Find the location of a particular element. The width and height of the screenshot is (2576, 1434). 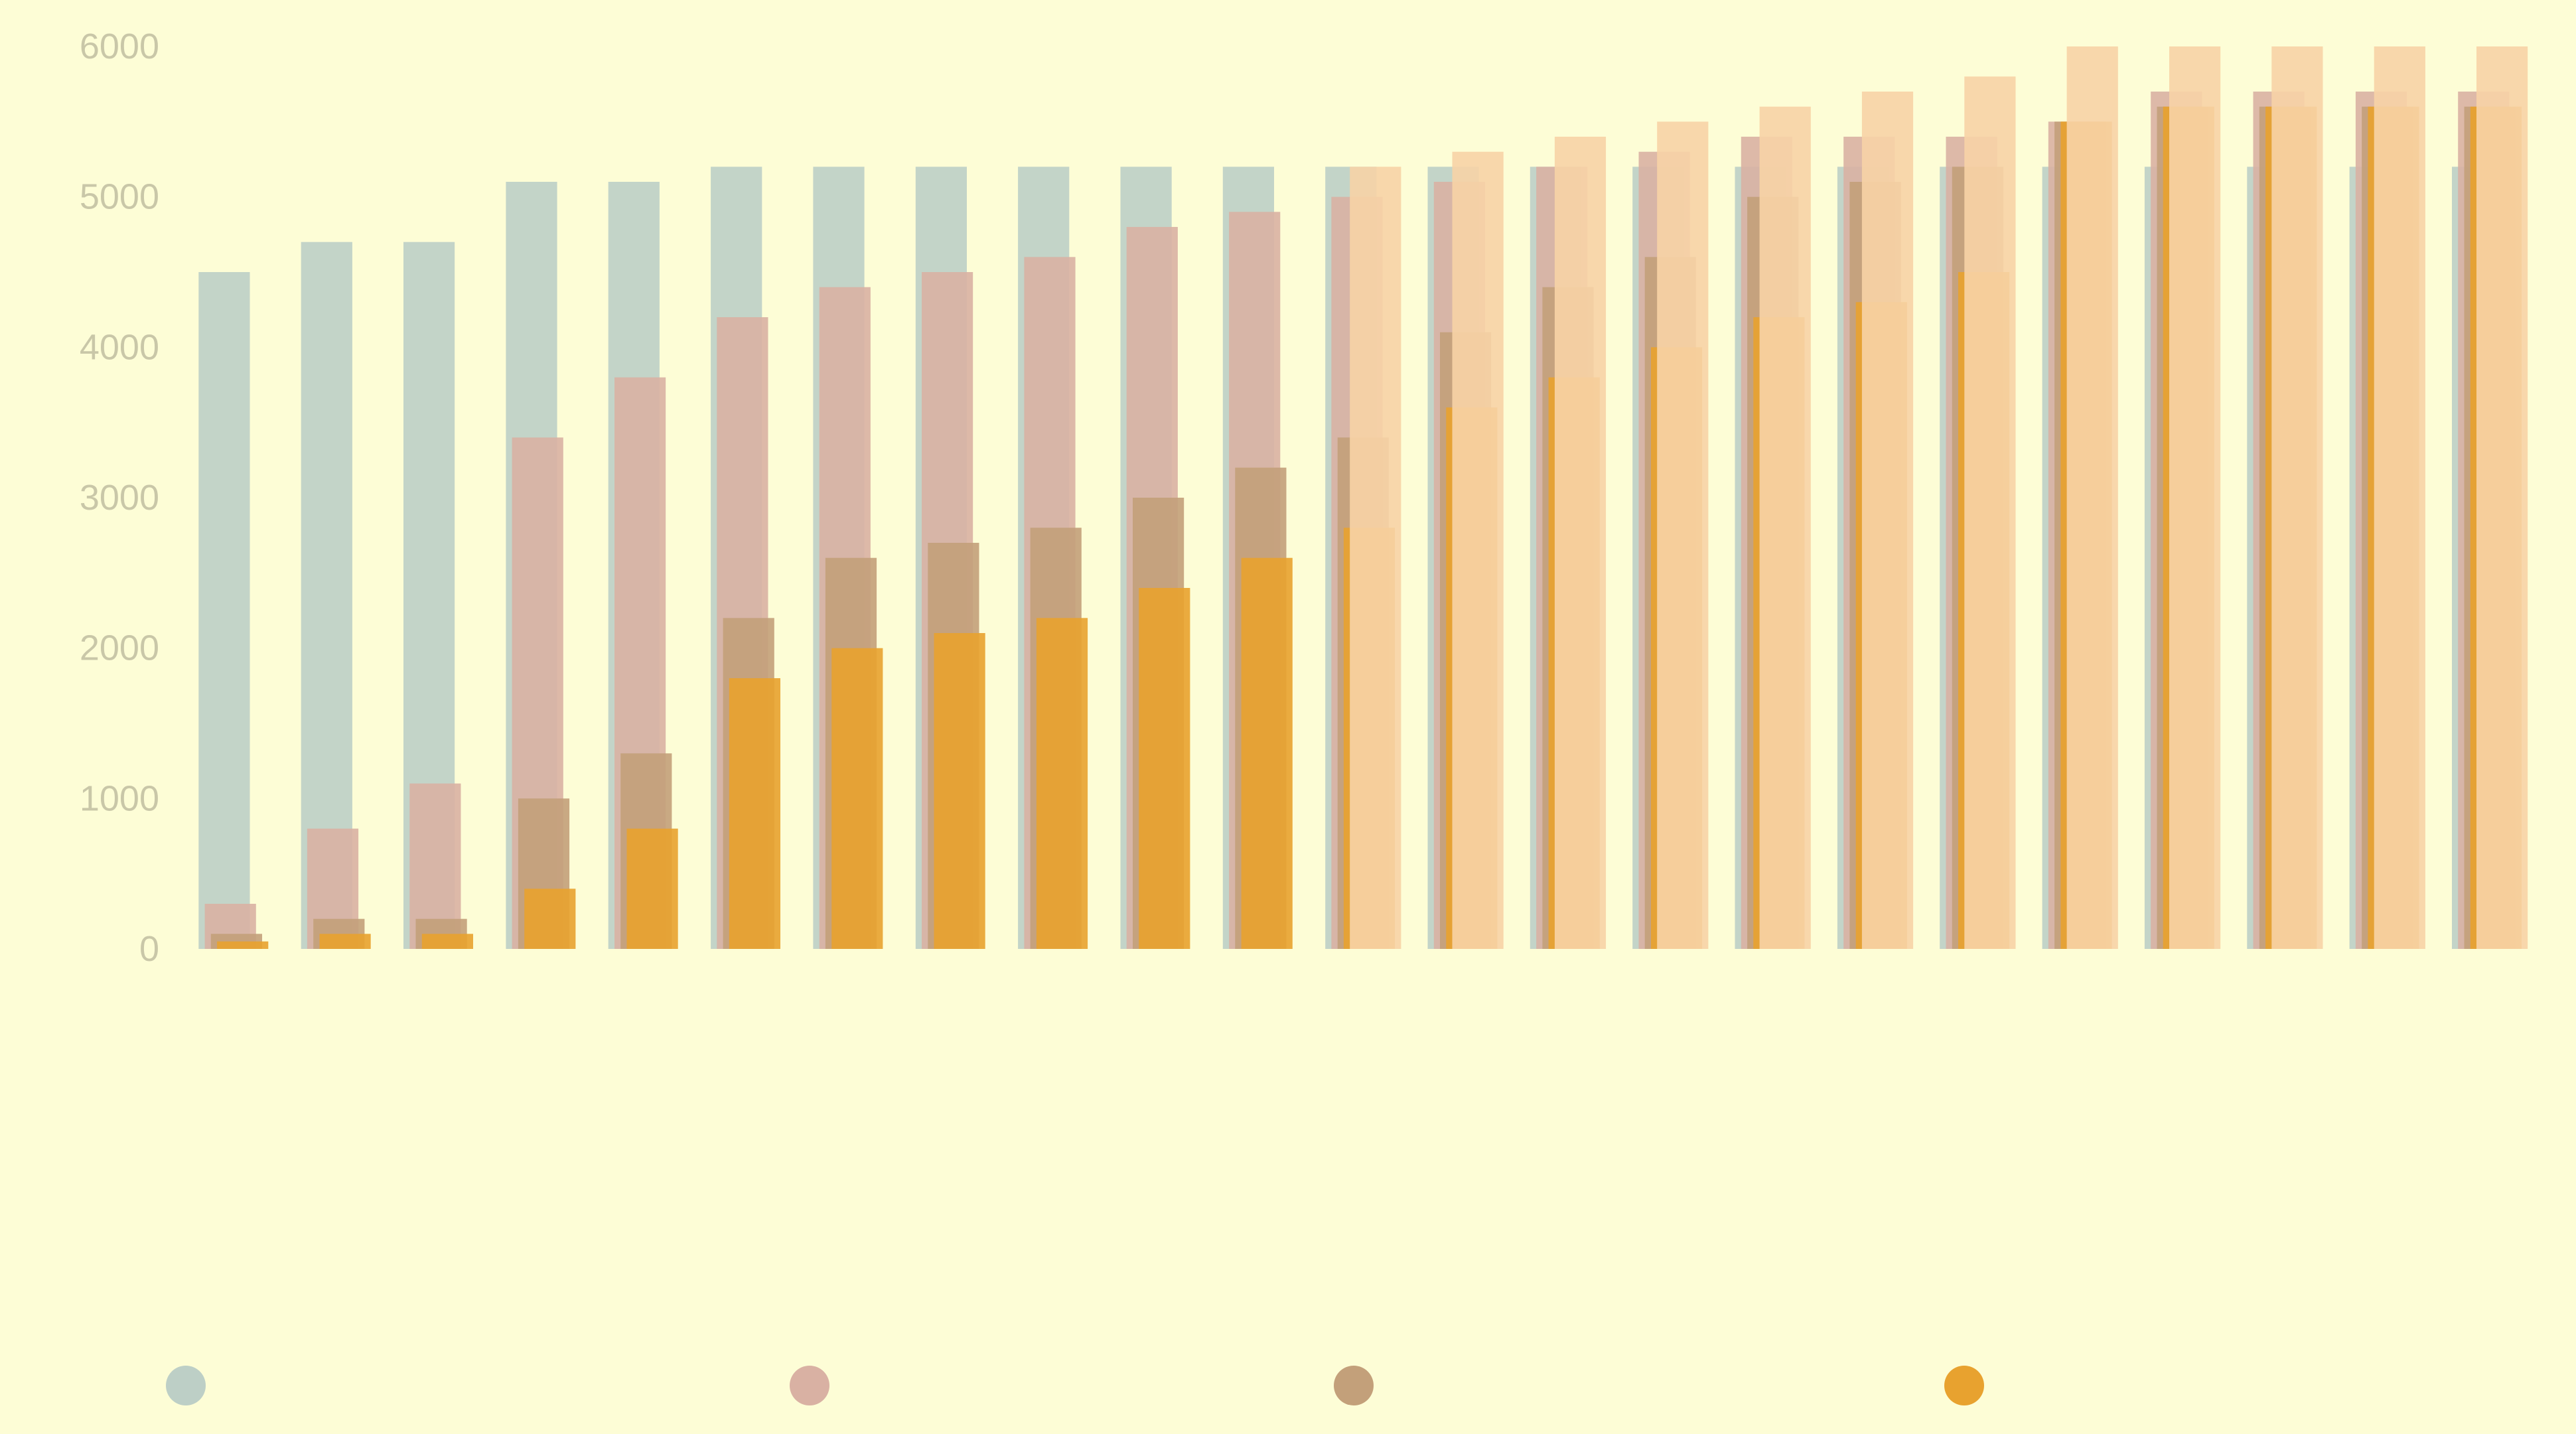

y-tick-label: 1000 is located at coordinates (120, 798).